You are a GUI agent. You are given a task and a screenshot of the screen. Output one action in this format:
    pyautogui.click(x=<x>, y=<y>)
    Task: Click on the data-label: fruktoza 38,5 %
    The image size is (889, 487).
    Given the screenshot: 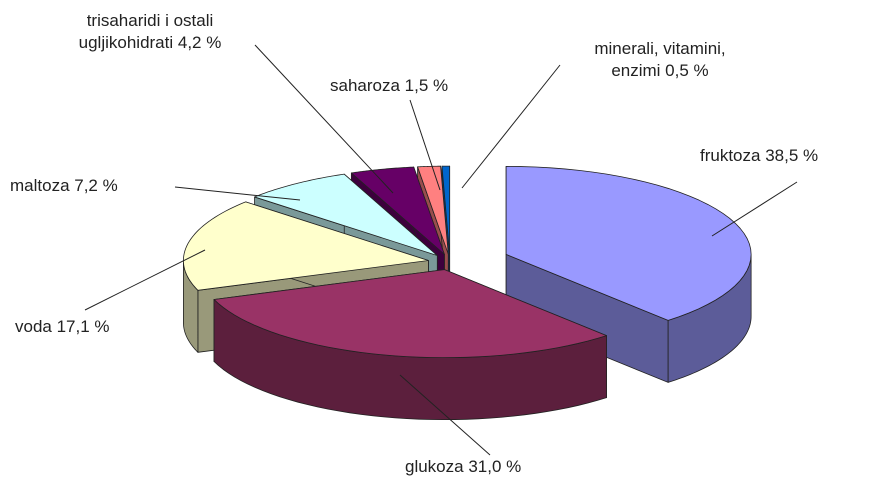 What is the action you would take?
    pyautogui.click(x=759, y=155)
    